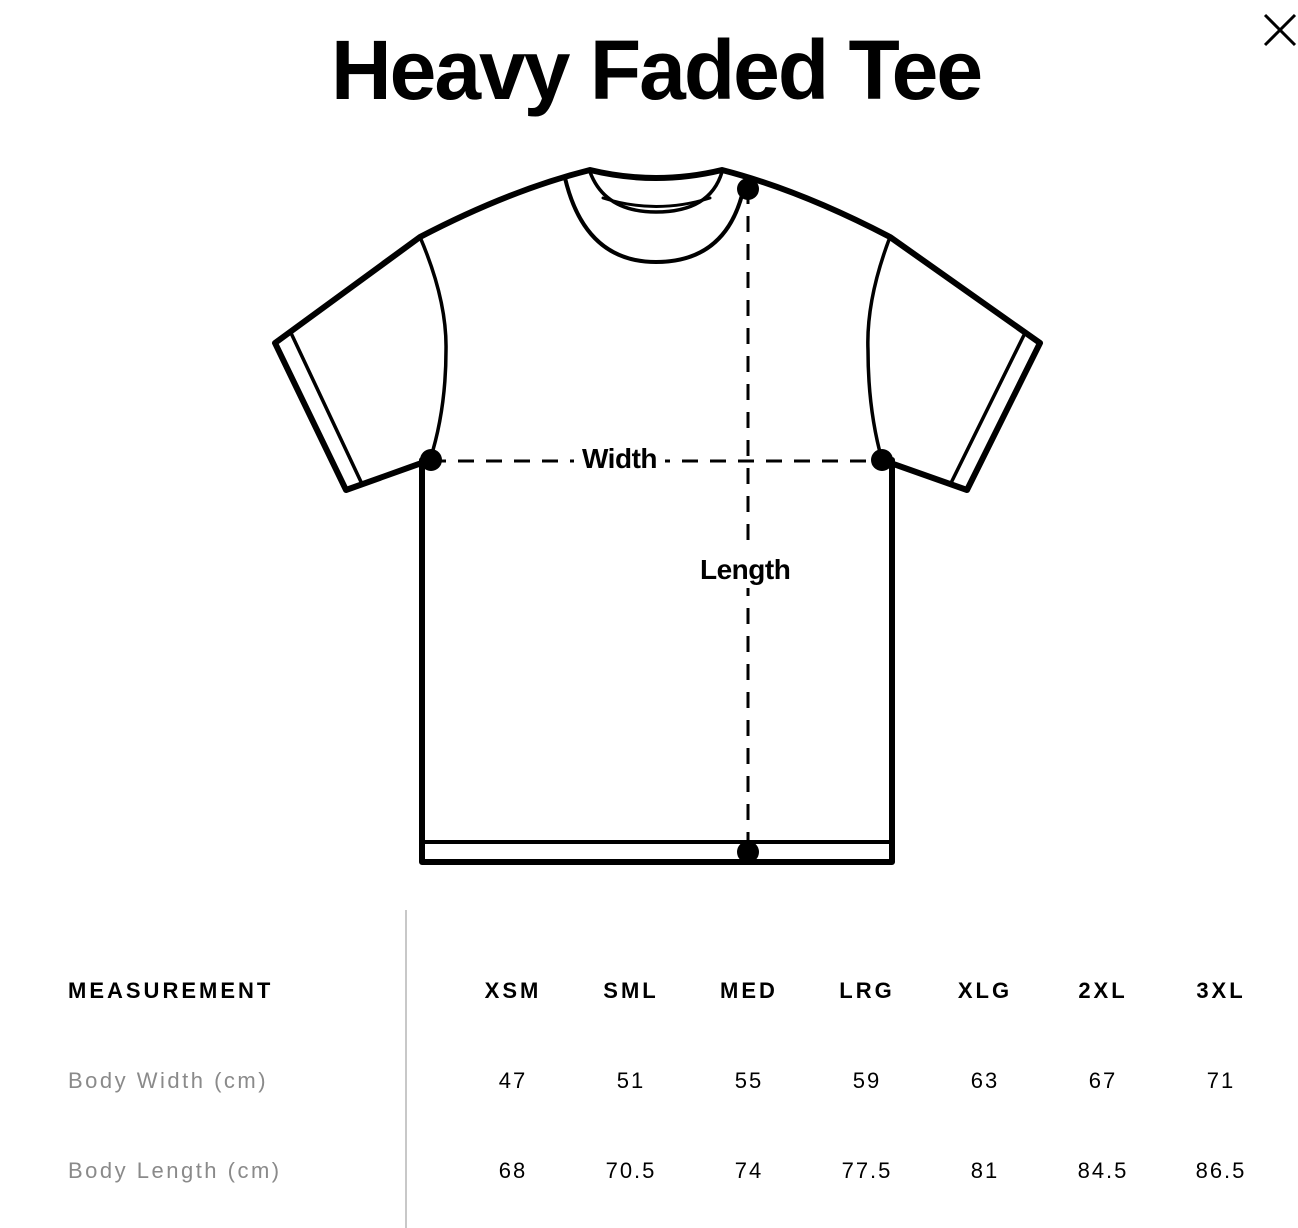  I want to click on close-x-icon, so click(1280, 30).